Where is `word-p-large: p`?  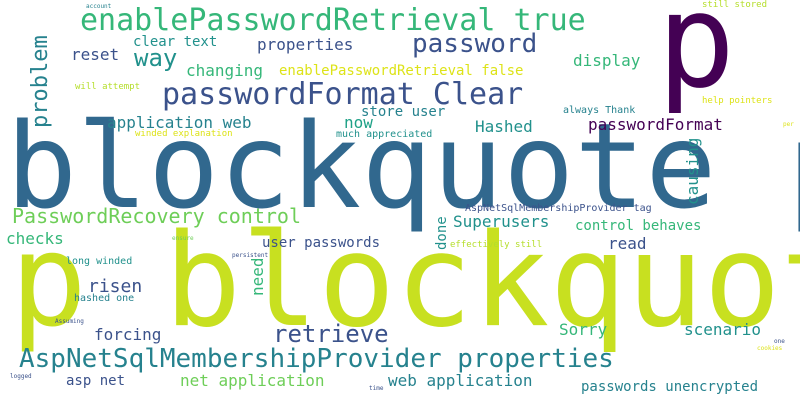
word-p-large: p is located at coordinates (696, 58).